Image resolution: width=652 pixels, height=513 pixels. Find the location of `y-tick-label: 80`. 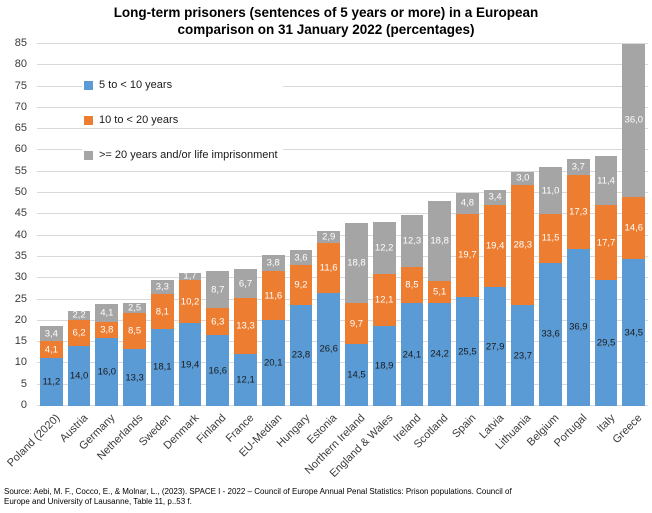

y-tick-label: 80 is located at coordinates (20, 64).